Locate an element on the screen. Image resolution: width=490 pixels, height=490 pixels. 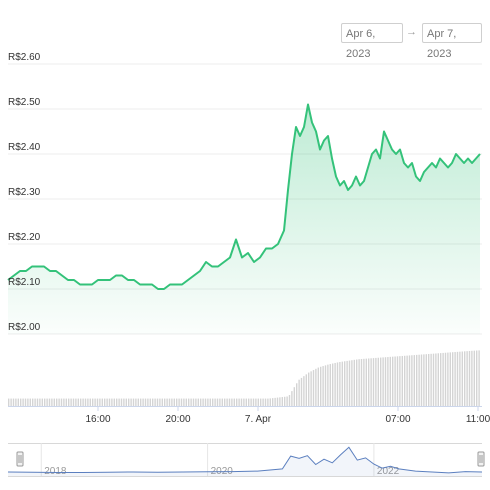
navigator: 2018 2020 2022 is located at coordinates (246, 460).